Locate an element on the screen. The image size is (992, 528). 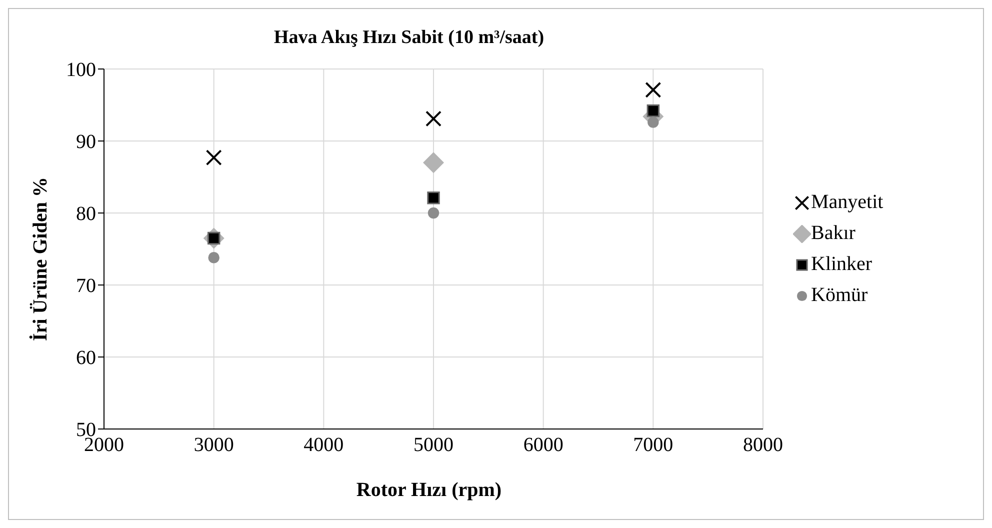
x-tick-label: 4000 is located at coordinates (324, 445).